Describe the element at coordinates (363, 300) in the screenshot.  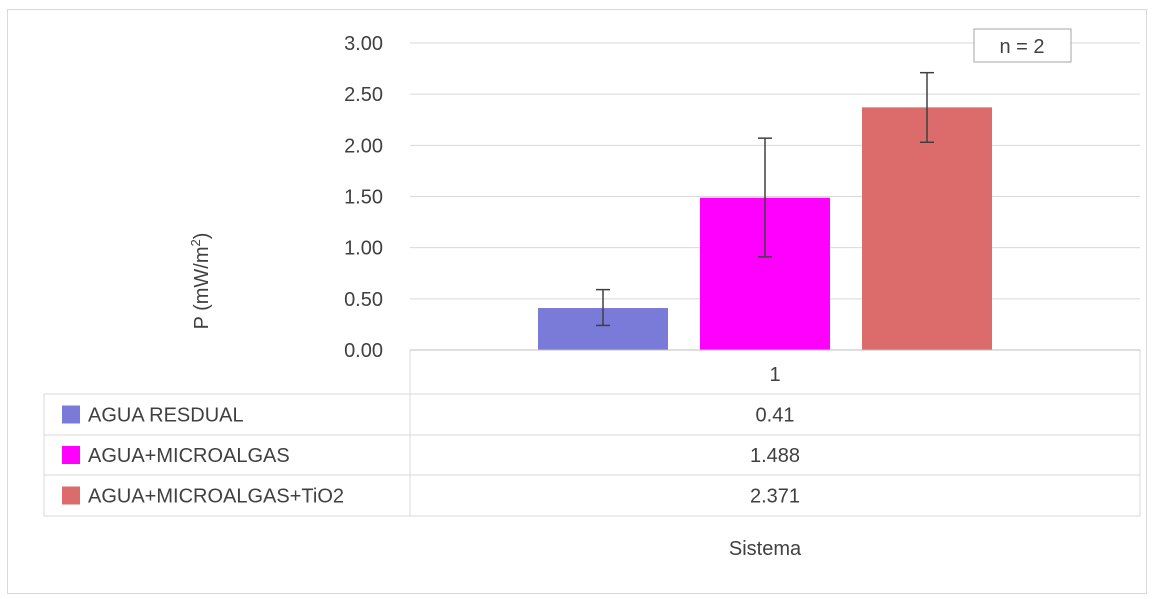
I see `y-tick-label: 0.50` at that location.